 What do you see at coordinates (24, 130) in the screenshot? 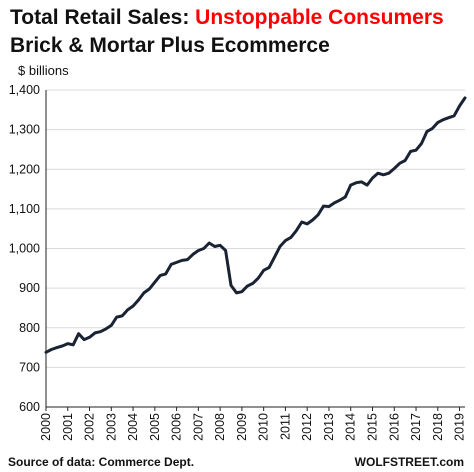
I see `y-tick-label: 1,300` at bounding box center [24, 130].